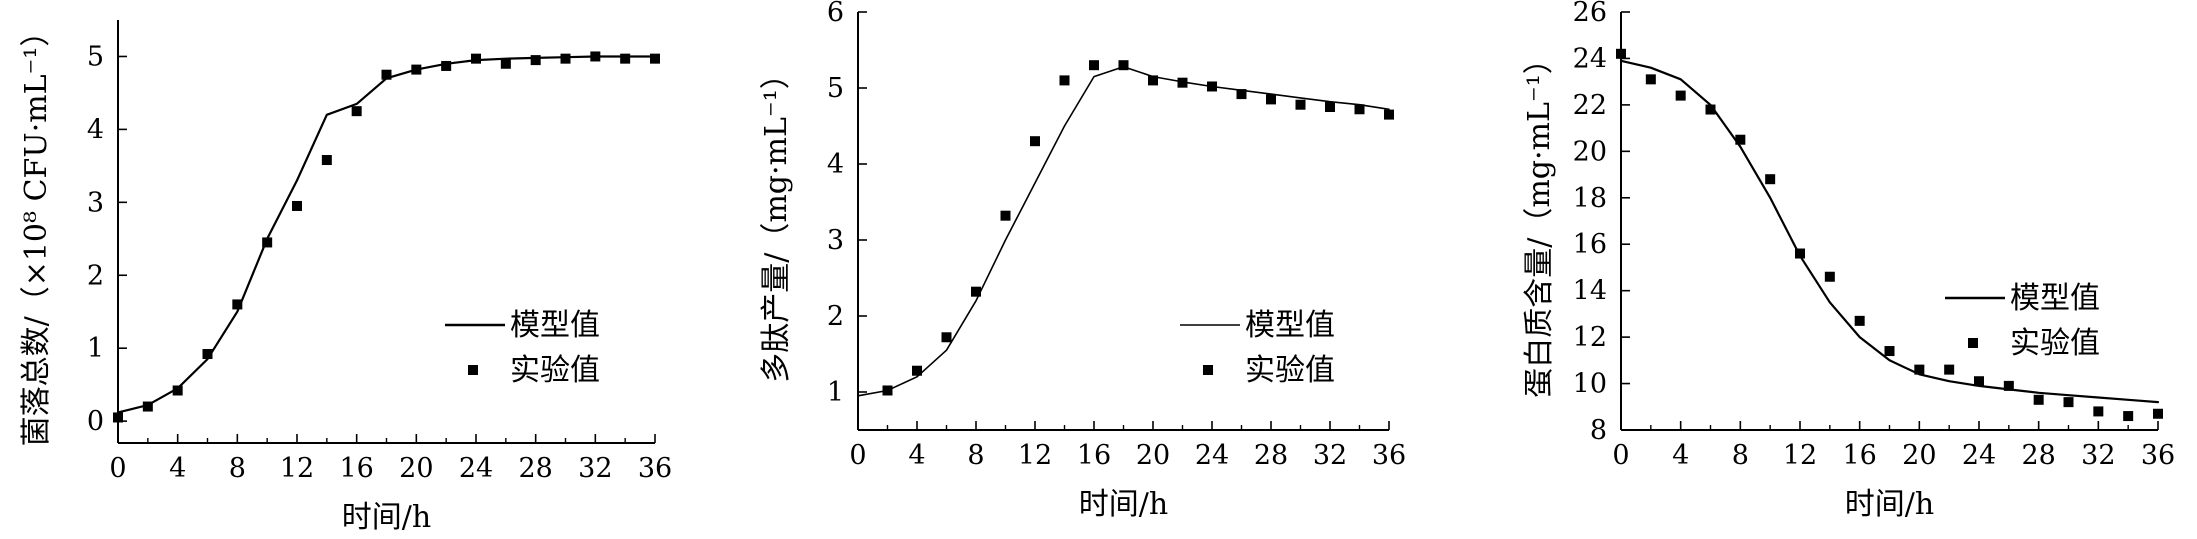  I want to click on y-tick-label: 0, so click(95, 421).